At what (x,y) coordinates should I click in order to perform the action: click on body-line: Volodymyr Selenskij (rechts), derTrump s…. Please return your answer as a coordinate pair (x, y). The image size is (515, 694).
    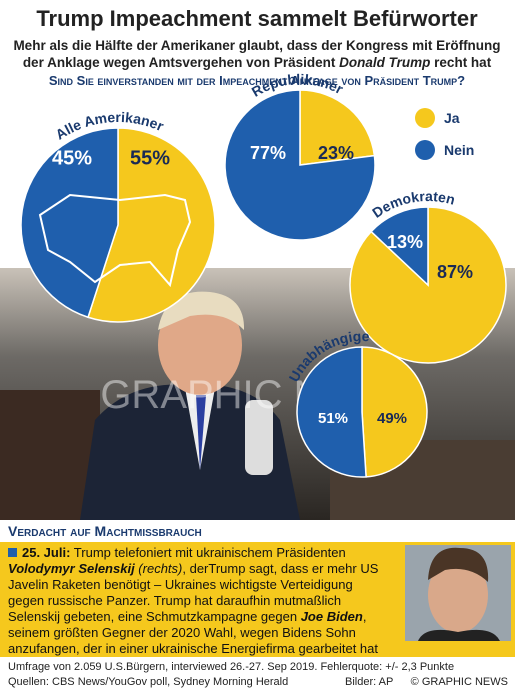
    Looking at the image, I should click on (193, 568).